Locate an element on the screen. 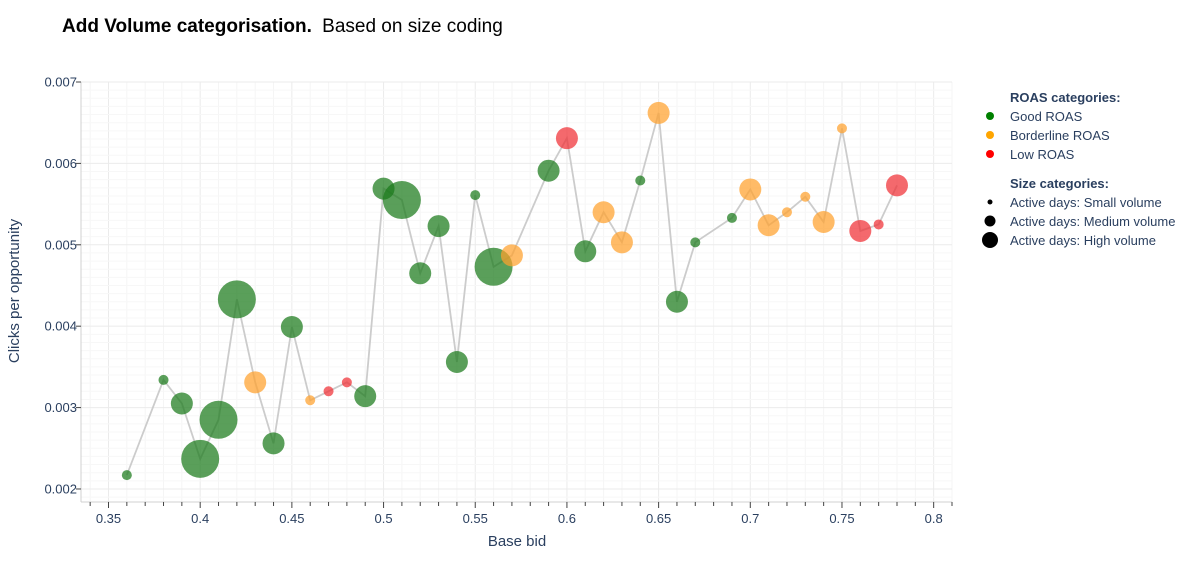 Image resolution: width=1203 pixels, height=567 pixels. chart-title-rest: Based on size coding is located at coordinates (412, 26).